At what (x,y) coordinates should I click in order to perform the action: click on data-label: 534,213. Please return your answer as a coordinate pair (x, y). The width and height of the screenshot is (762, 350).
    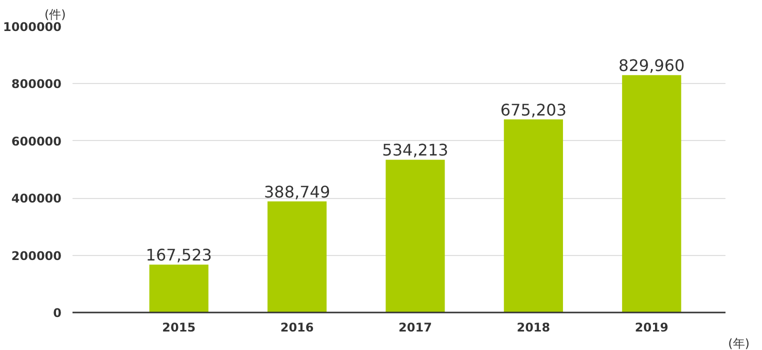
    Looking at the image, I should click on (415, 150).